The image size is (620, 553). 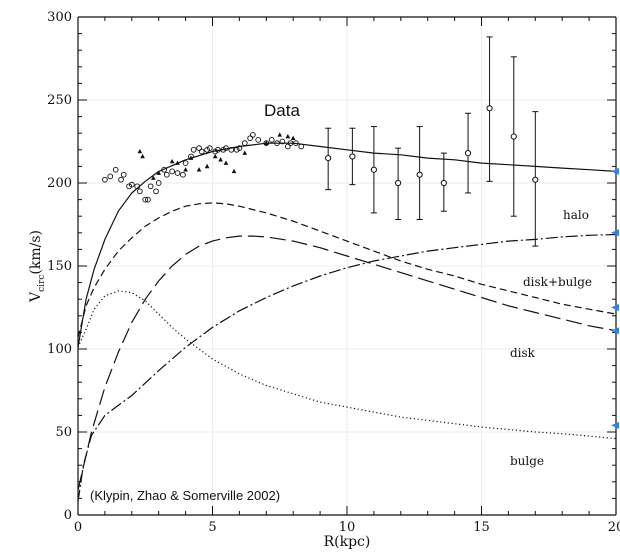 I want to click on x-tick-label: 15, so click(x=481, y=527).